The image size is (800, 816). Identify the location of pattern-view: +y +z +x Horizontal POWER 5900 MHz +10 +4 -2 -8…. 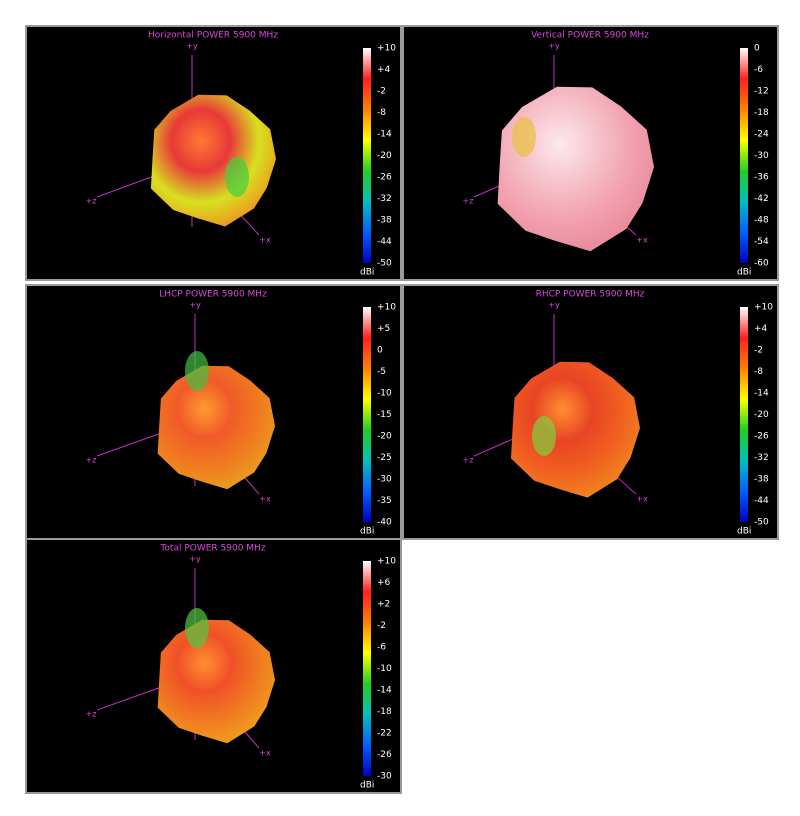
(241, 154).